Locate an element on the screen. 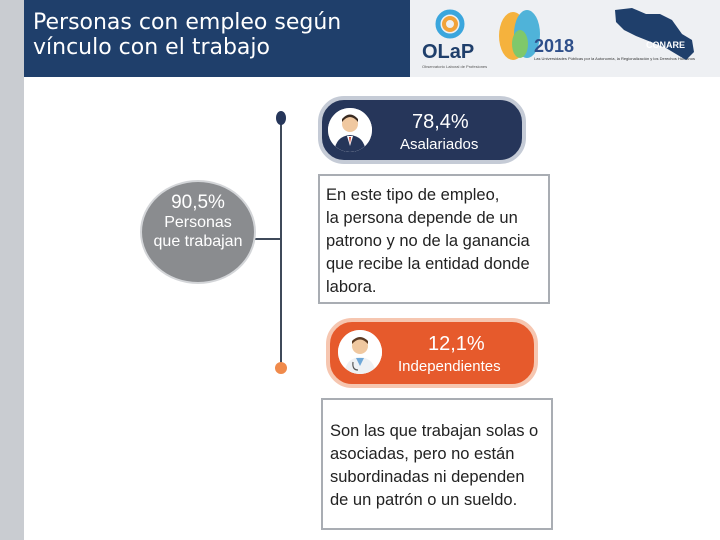  total-workers-circle: 90,5% Personas que trabajan is located at coordinates (198, 232).